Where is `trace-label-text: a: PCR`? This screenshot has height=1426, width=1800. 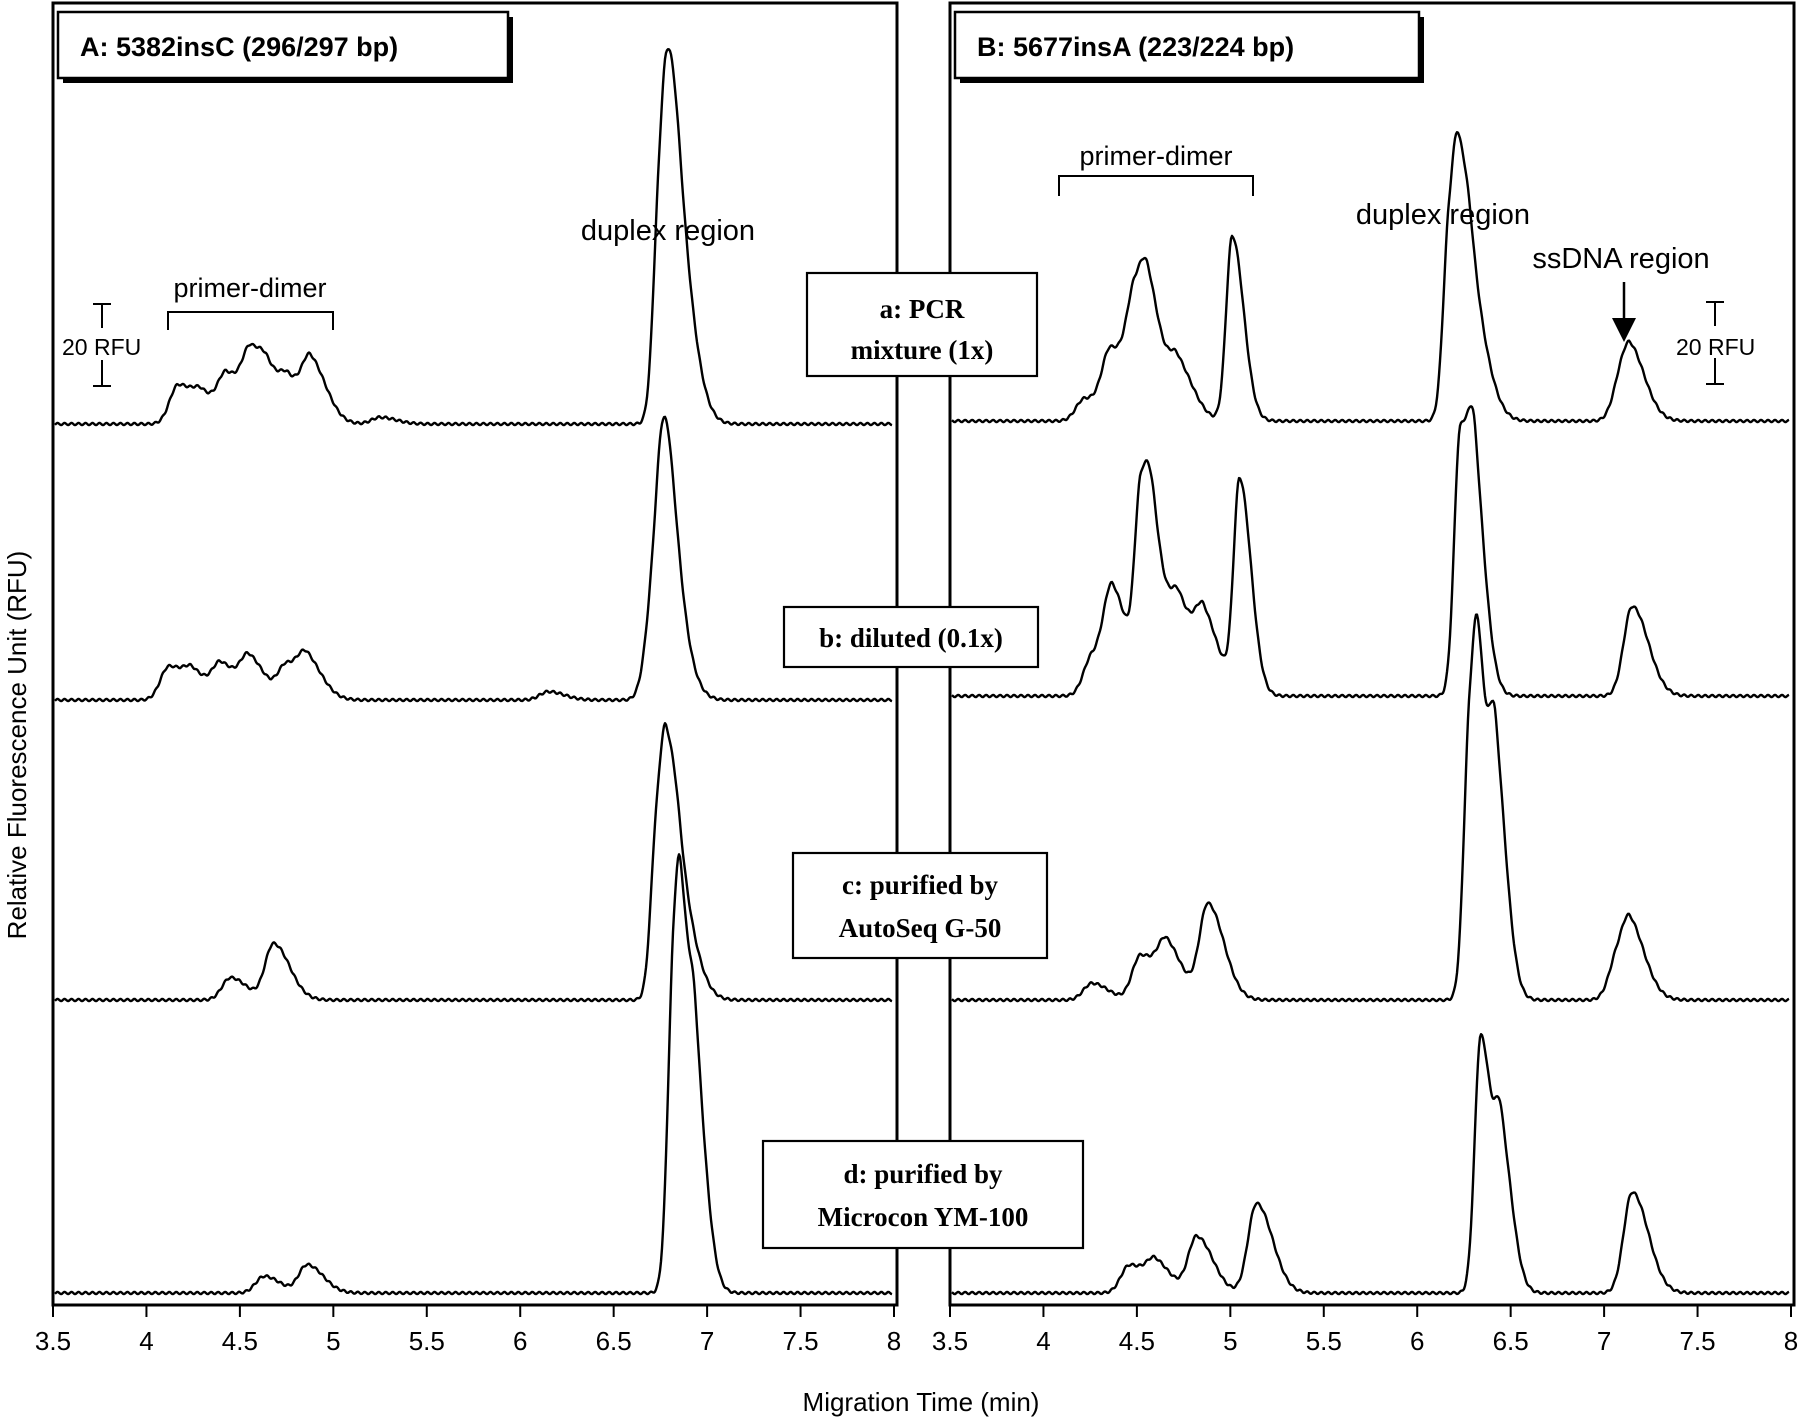
trace-label-text: a: PCR is located at coordinates (922, 309).